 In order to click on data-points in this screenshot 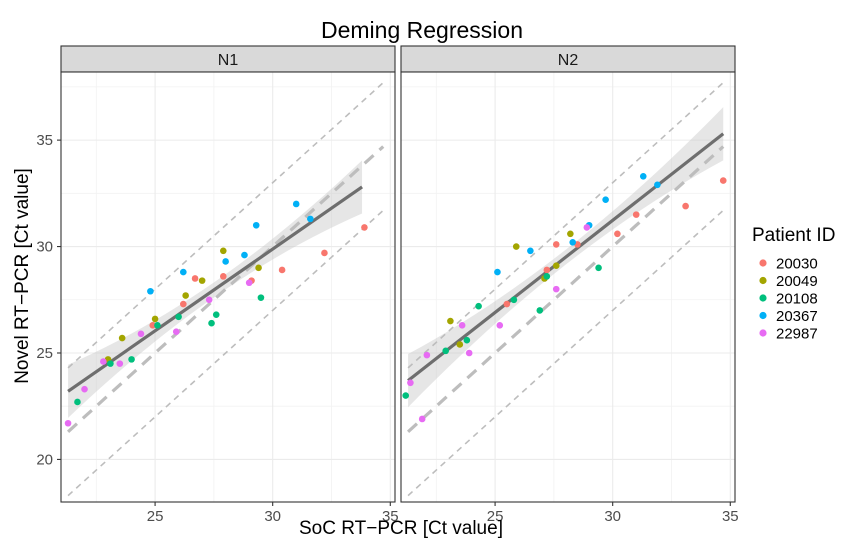, I will do `click(216, 313)`.